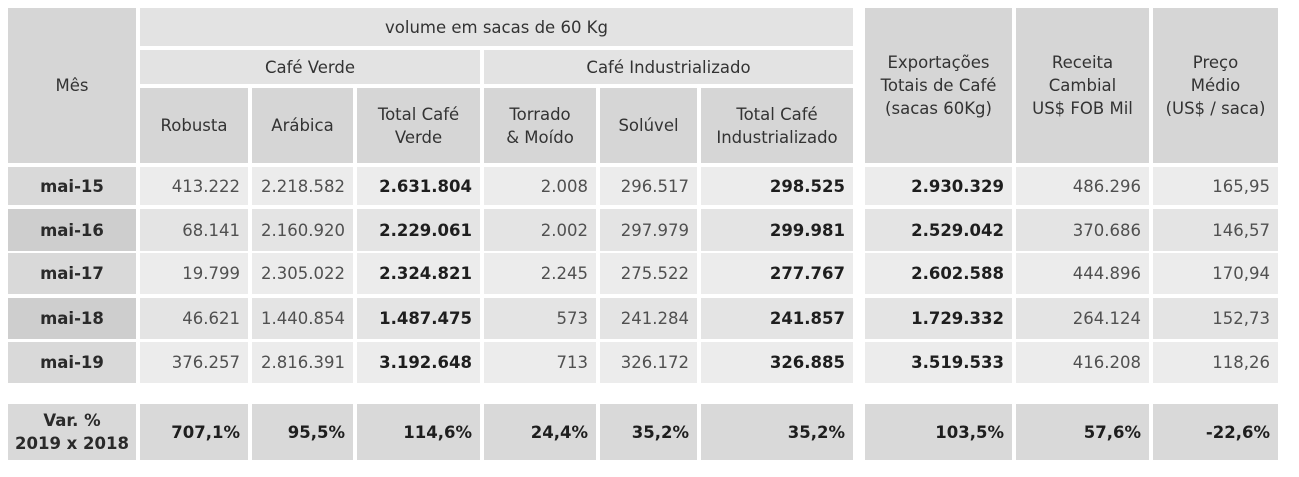 The width and height of the screenshot is (1299, 477). Describe the element at coordinates (418, 125) in the screenshot. I see `header-total-cafe-verde: Total Café Verde` at that location.